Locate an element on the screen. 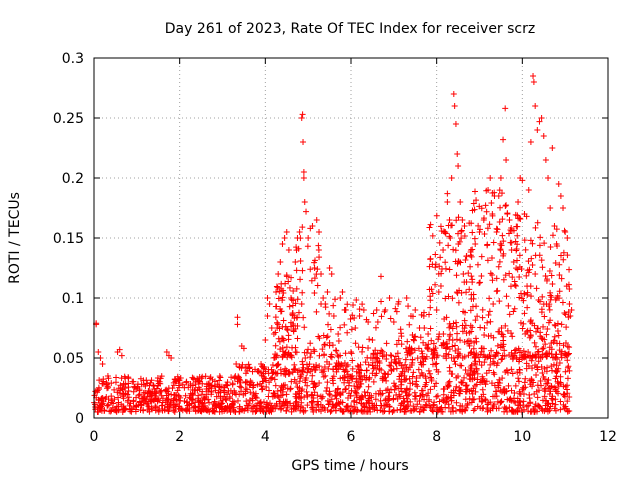 This screenshot has height=480, width=640. x-axis-title: GPS time / hours is located at coordinates (349, 466).